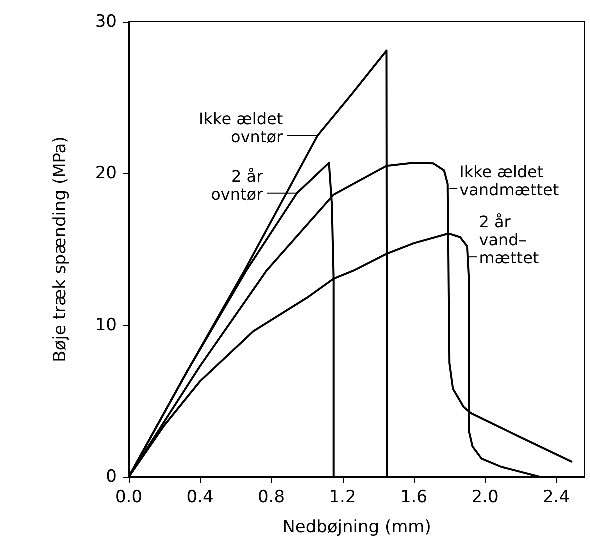 The image size is (590, 551). What do you see at coordinates (357, 528) in the screenshot?
I see `x-axis-title: Nedbøjning (mm)` at bounding box center [357, 528].